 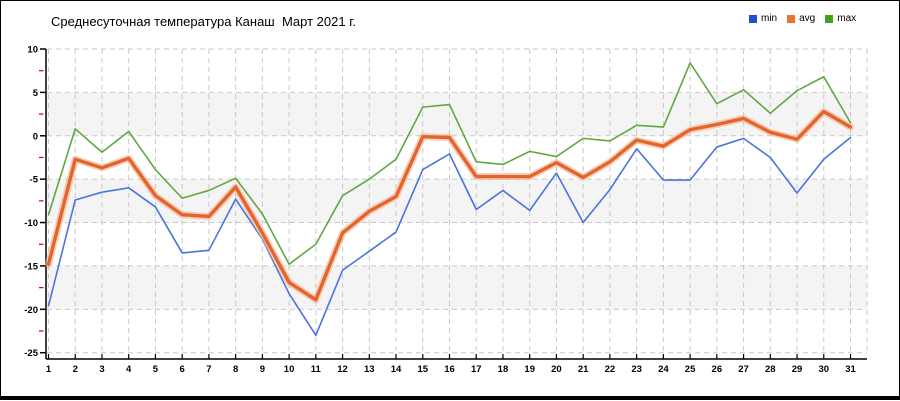 I want to click on y-tick-label: -5, so click(x=34, y=180).